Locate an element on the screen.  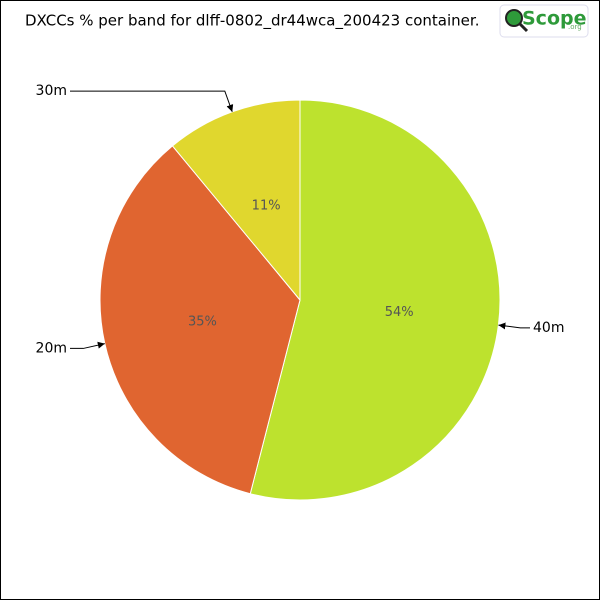
value-label: 35% is located at coordinates (202, 321).